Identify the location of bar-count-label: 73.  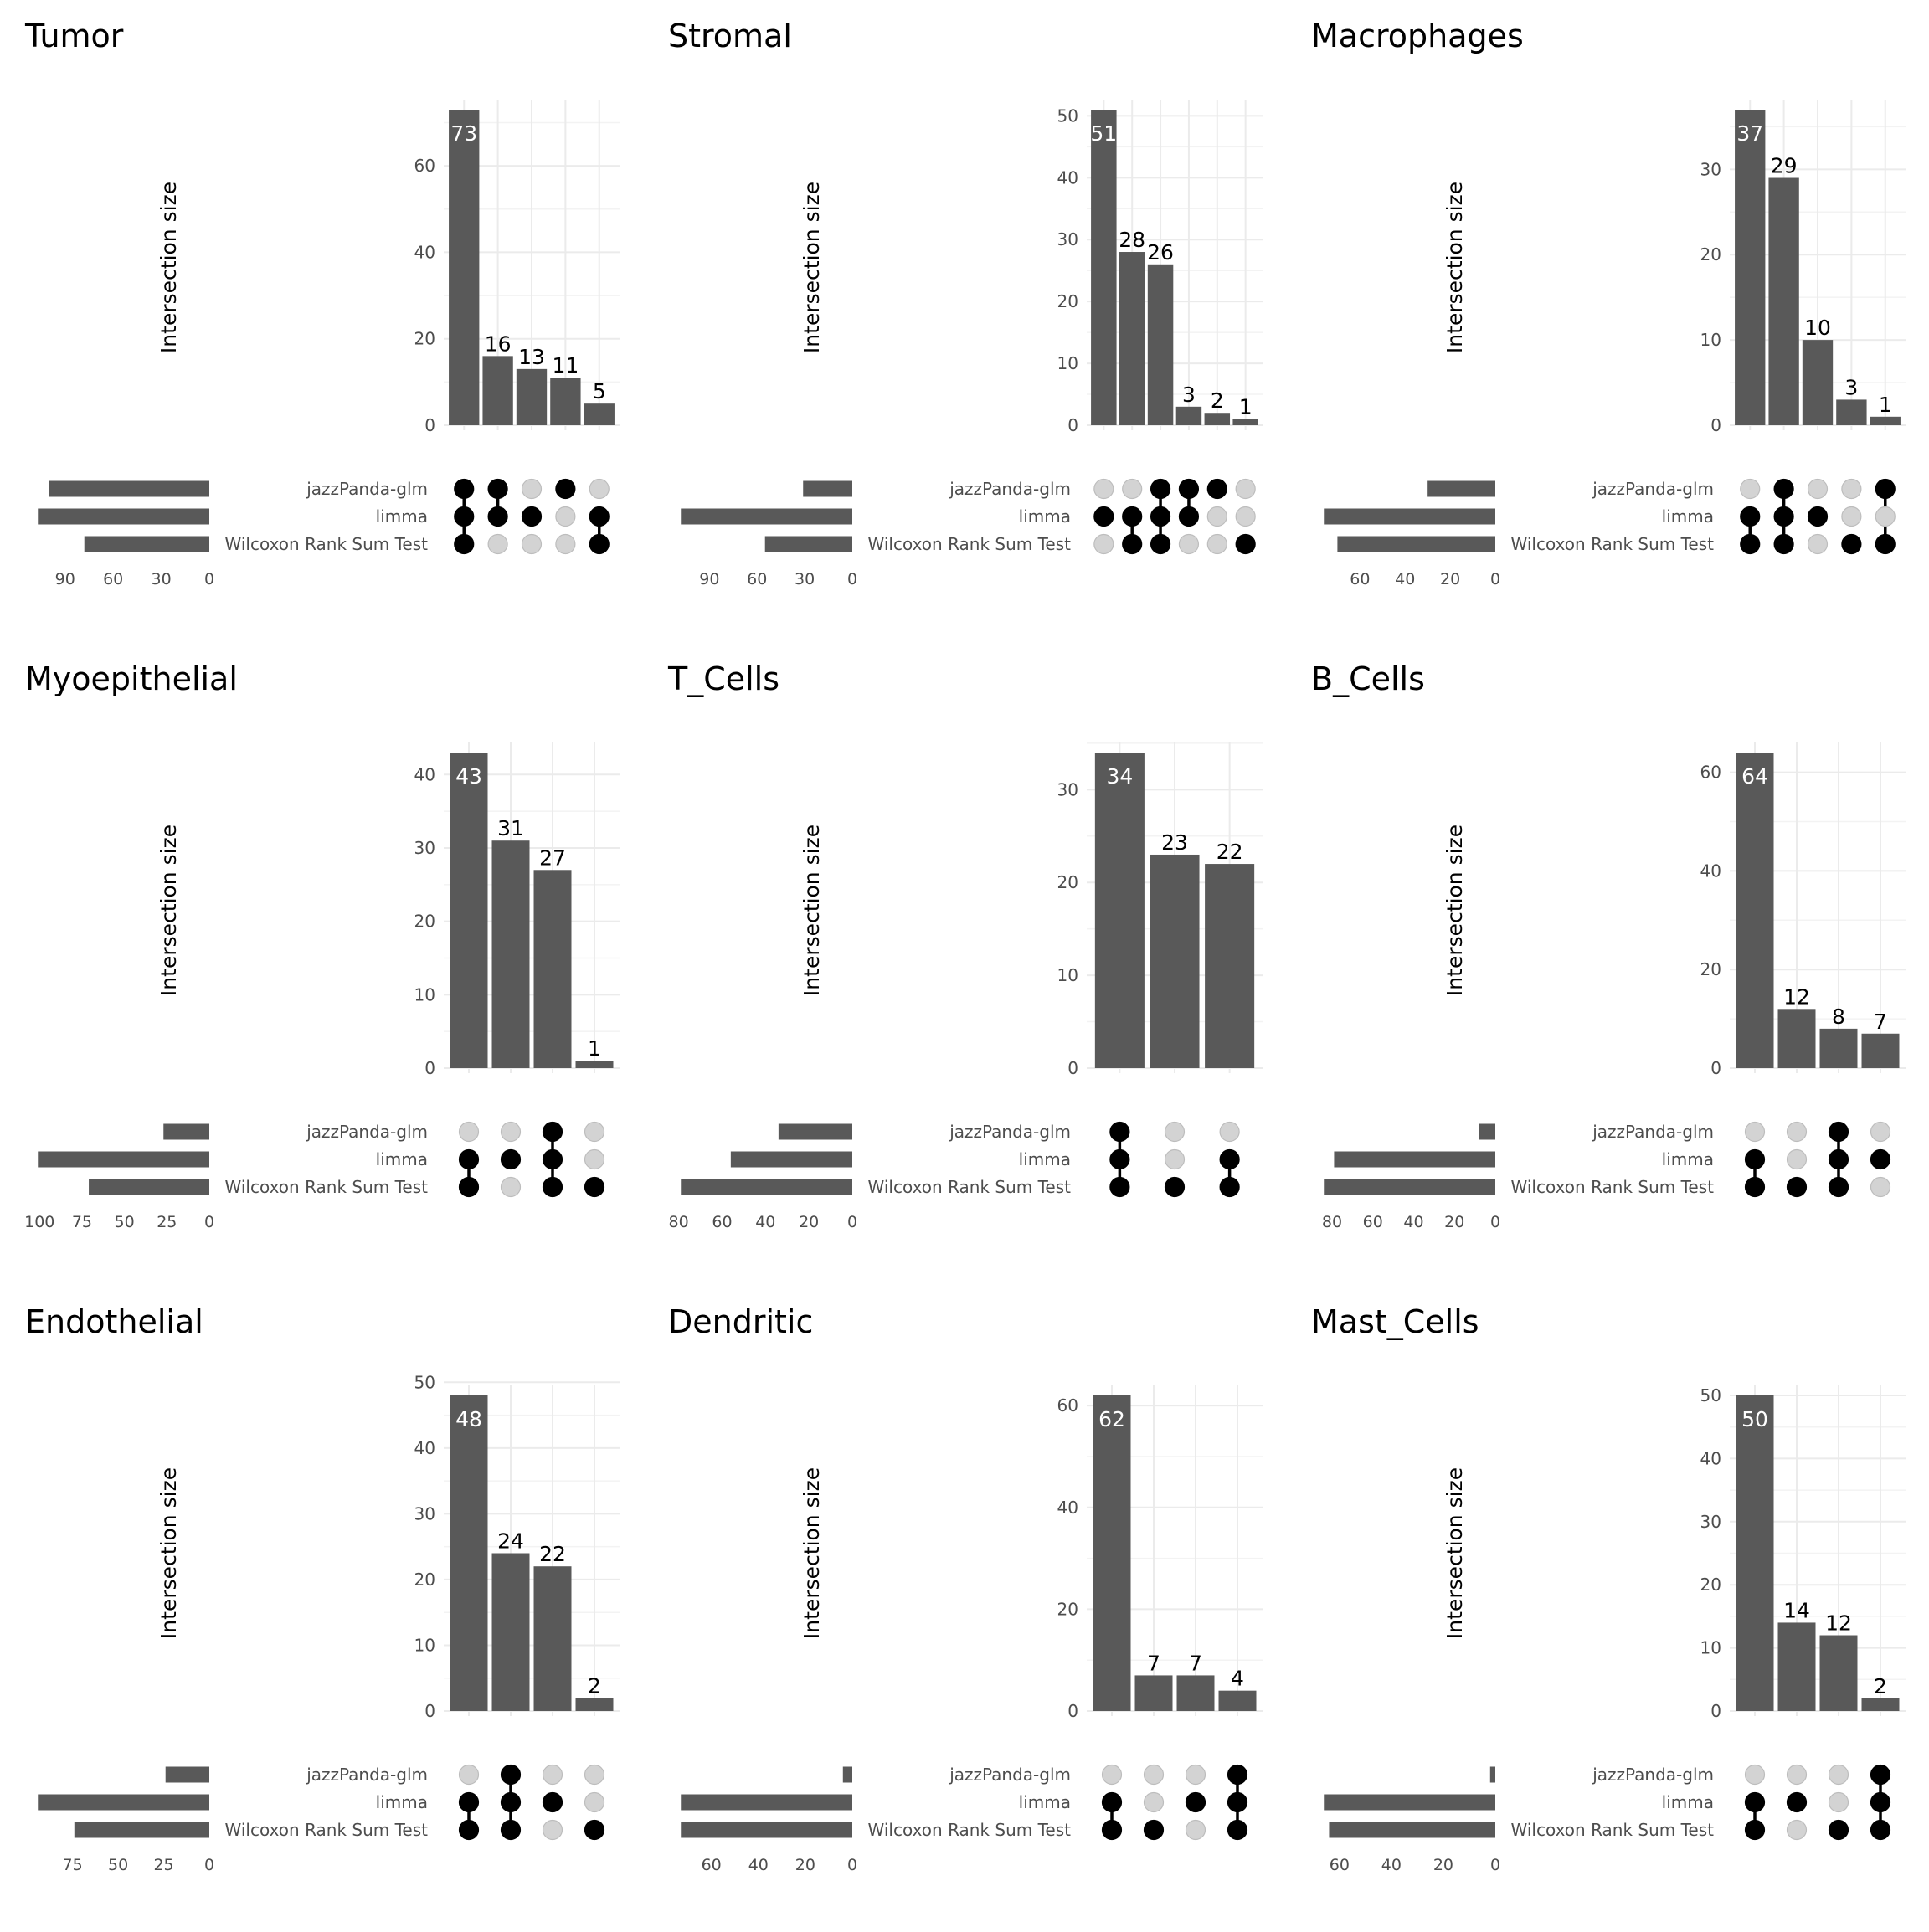
(464, 134).